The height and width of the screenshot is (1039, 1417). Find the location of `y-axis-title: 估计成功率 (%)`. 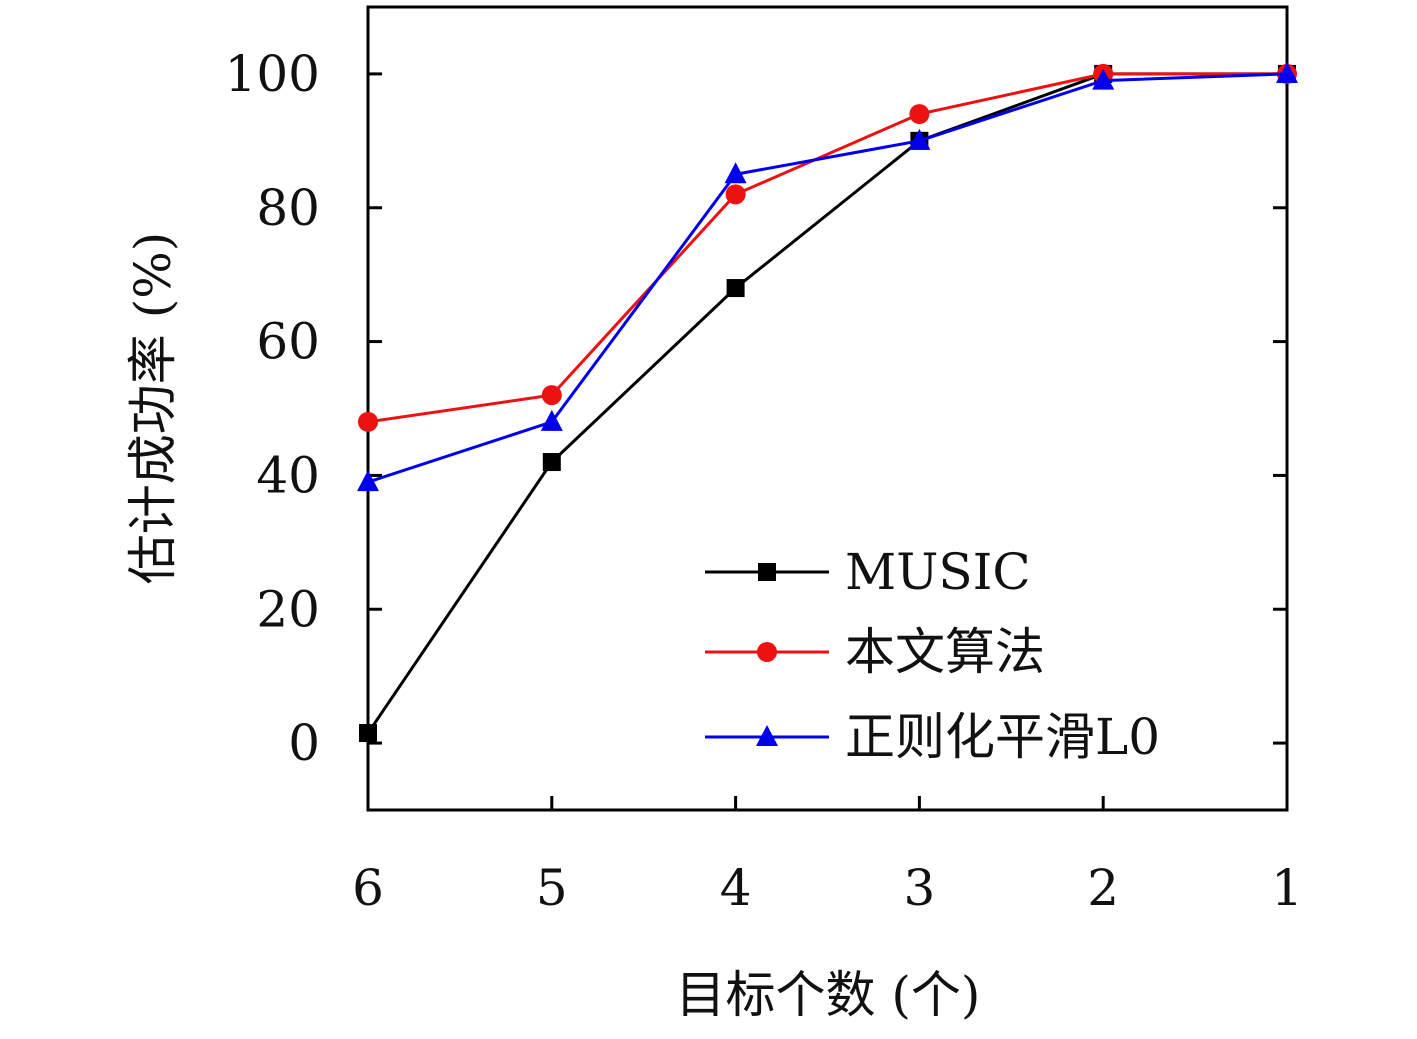

y-axis-title: 估计成功率 (%) is located at coordinates (153, 408).